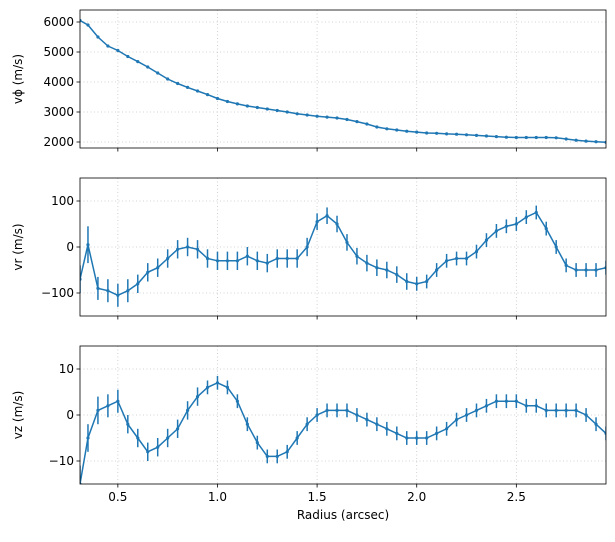 The width and height of the screenshot is (615, 542). What do you see at coordinates (117, 497) in the screenshot?
I see `x-tick-label: 0.5` at bounding box center [117, 497].